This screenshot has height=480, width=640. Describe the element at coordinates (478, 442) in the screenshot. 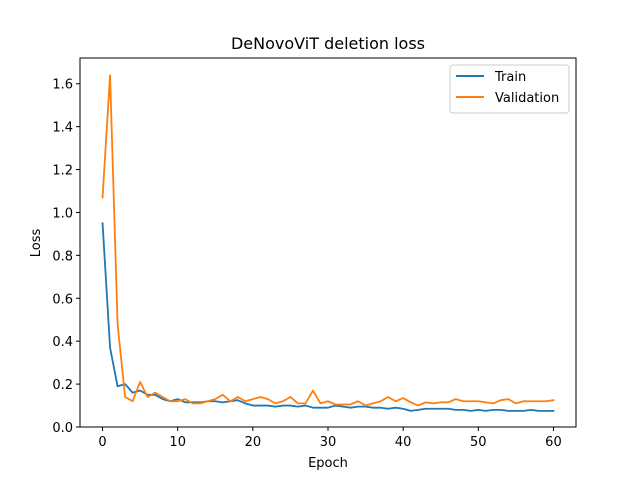

I see `x-tick-label: 50` at that location.